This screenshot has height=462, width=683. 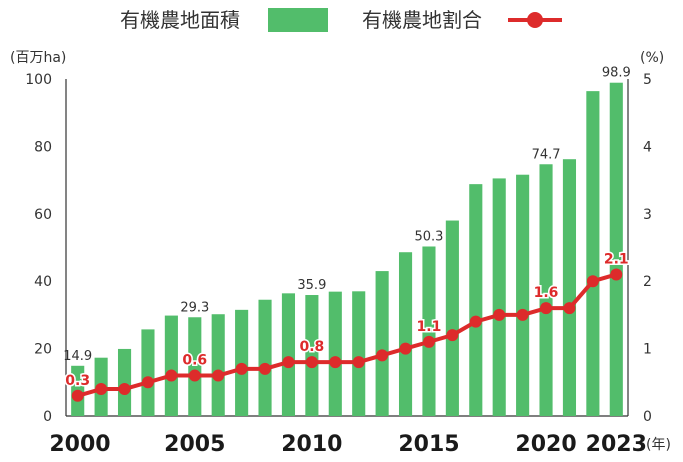 I want to click on y-tick-left-80: 80, so click(x=43, y=147).